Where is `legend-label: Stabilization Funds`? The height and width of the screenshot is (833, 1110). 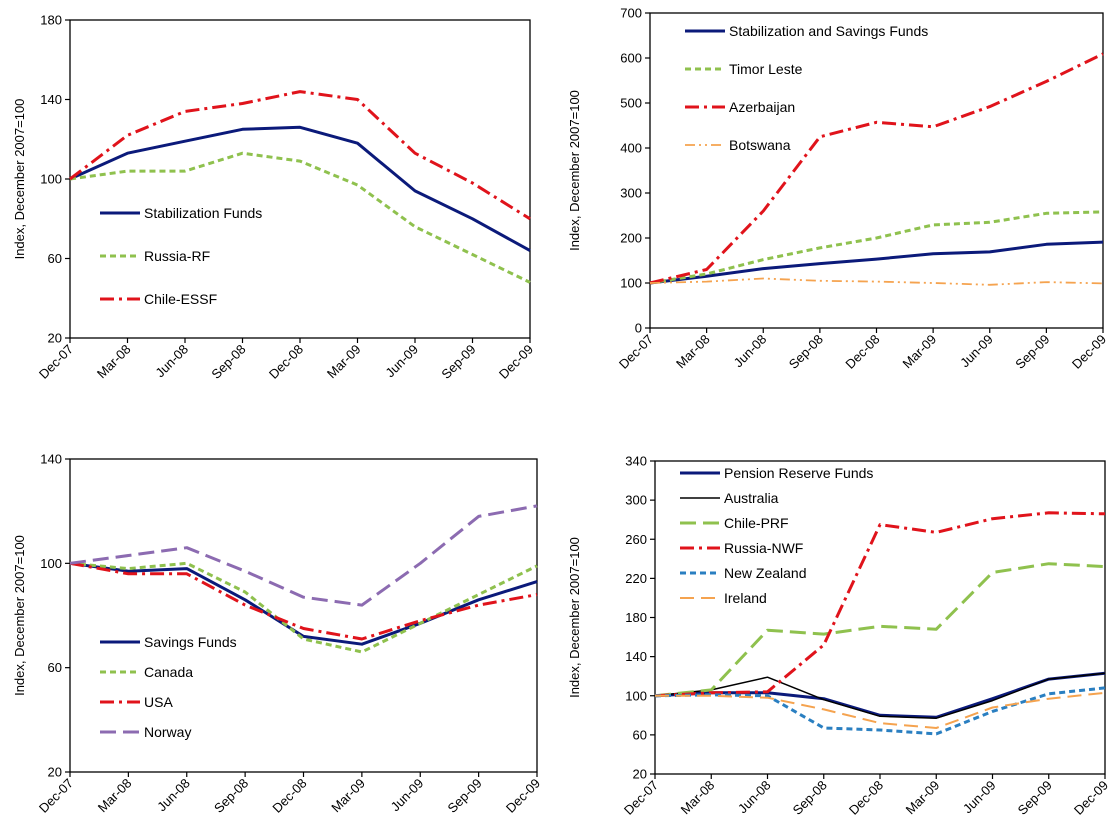 legend-label: Stabilization Funds is located at coordinates (203, 213).